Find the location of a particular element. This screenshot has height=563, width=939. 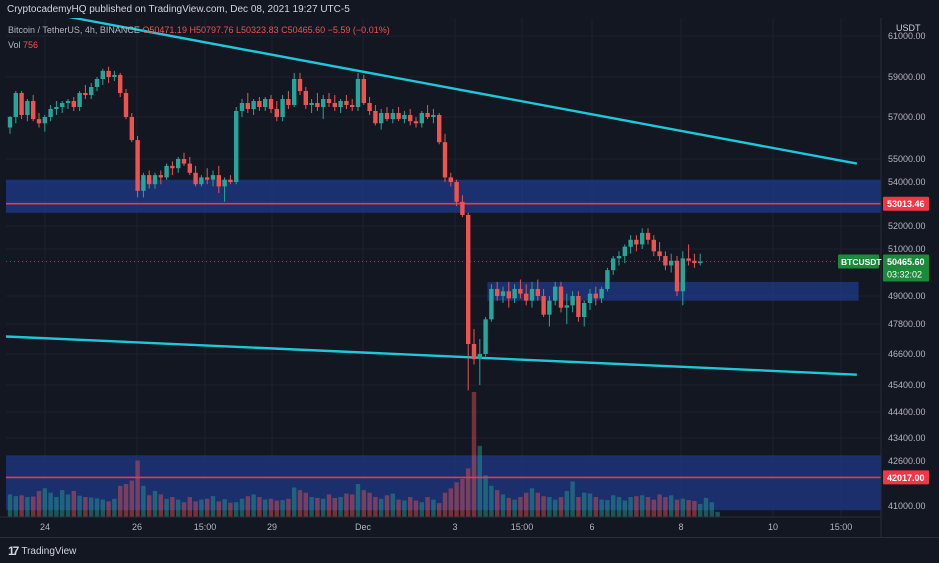

ohlc-high: H50797.76 is located at coordinates (211, 30).